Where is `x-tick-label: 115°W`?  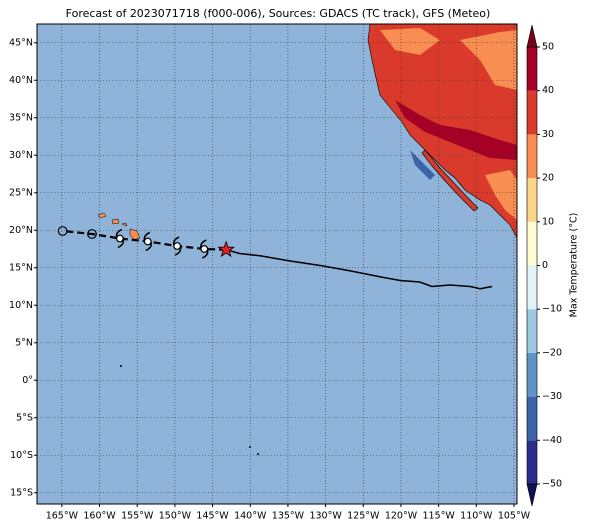
x-tick-label: 115°W is located at coordinates (438, 516).